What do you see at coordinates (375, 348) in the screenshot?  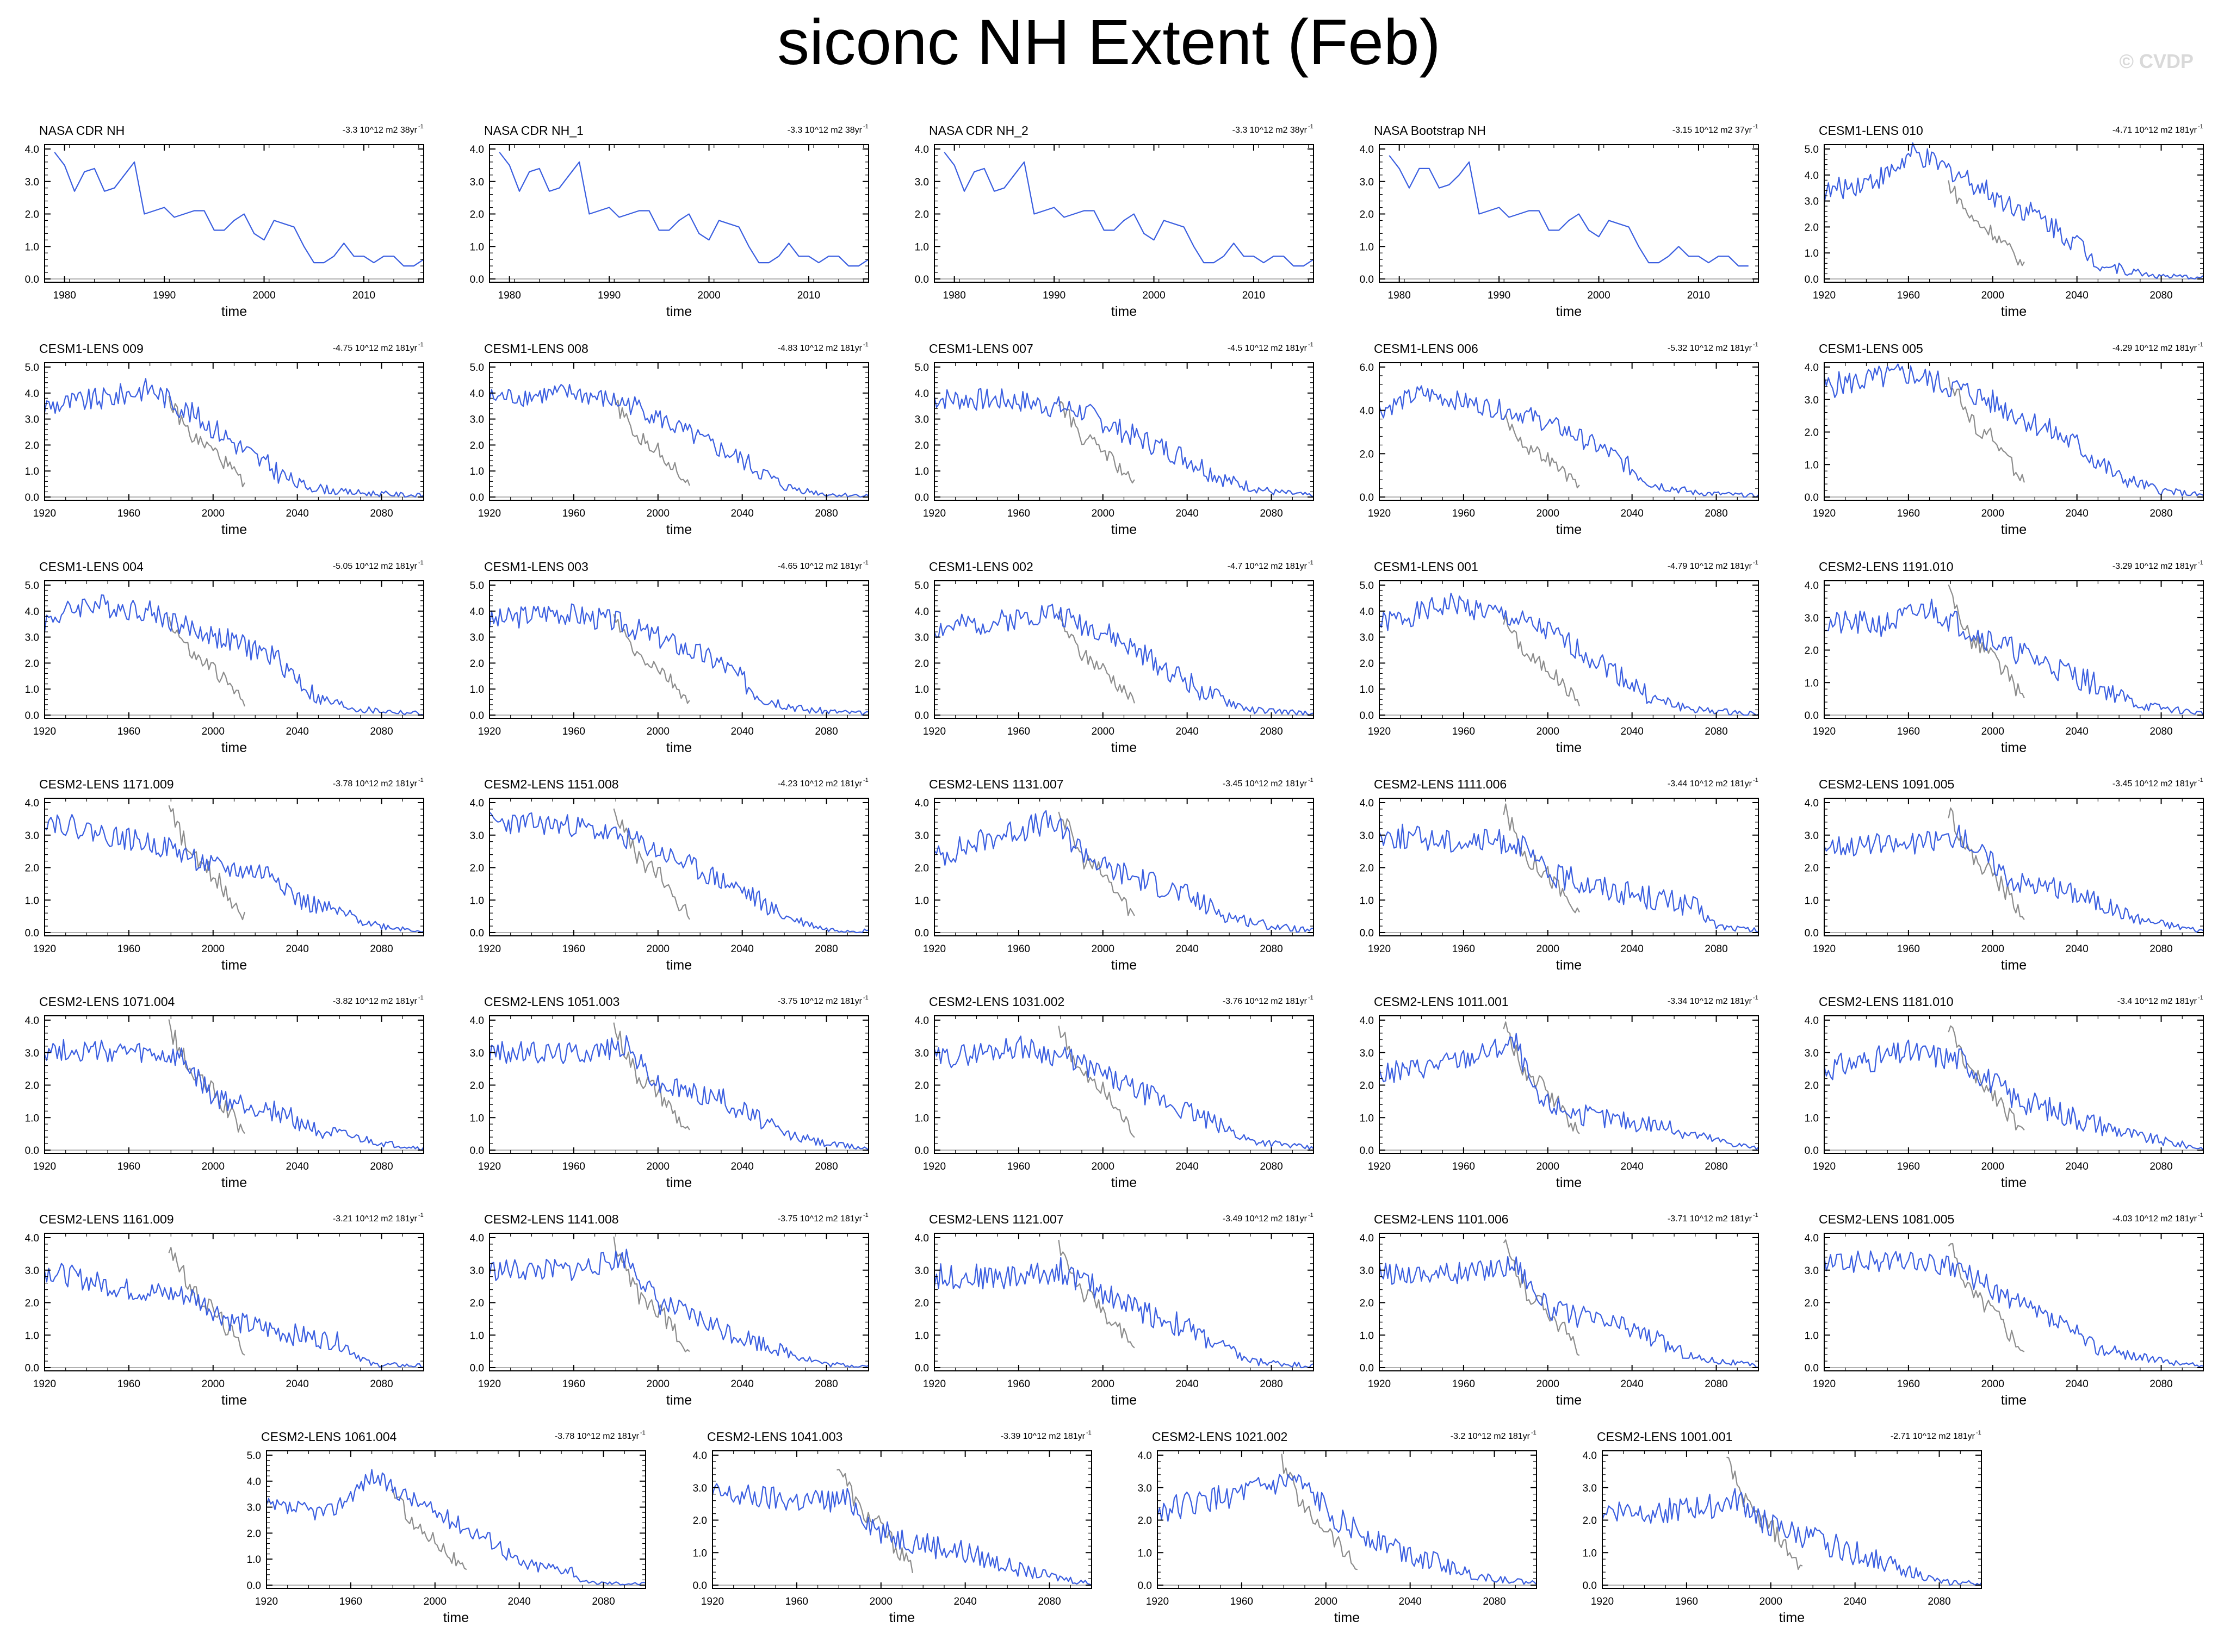 I see `panel-trend: -4.75 10^12 m2 181yr` at bounding box center [375, 348].